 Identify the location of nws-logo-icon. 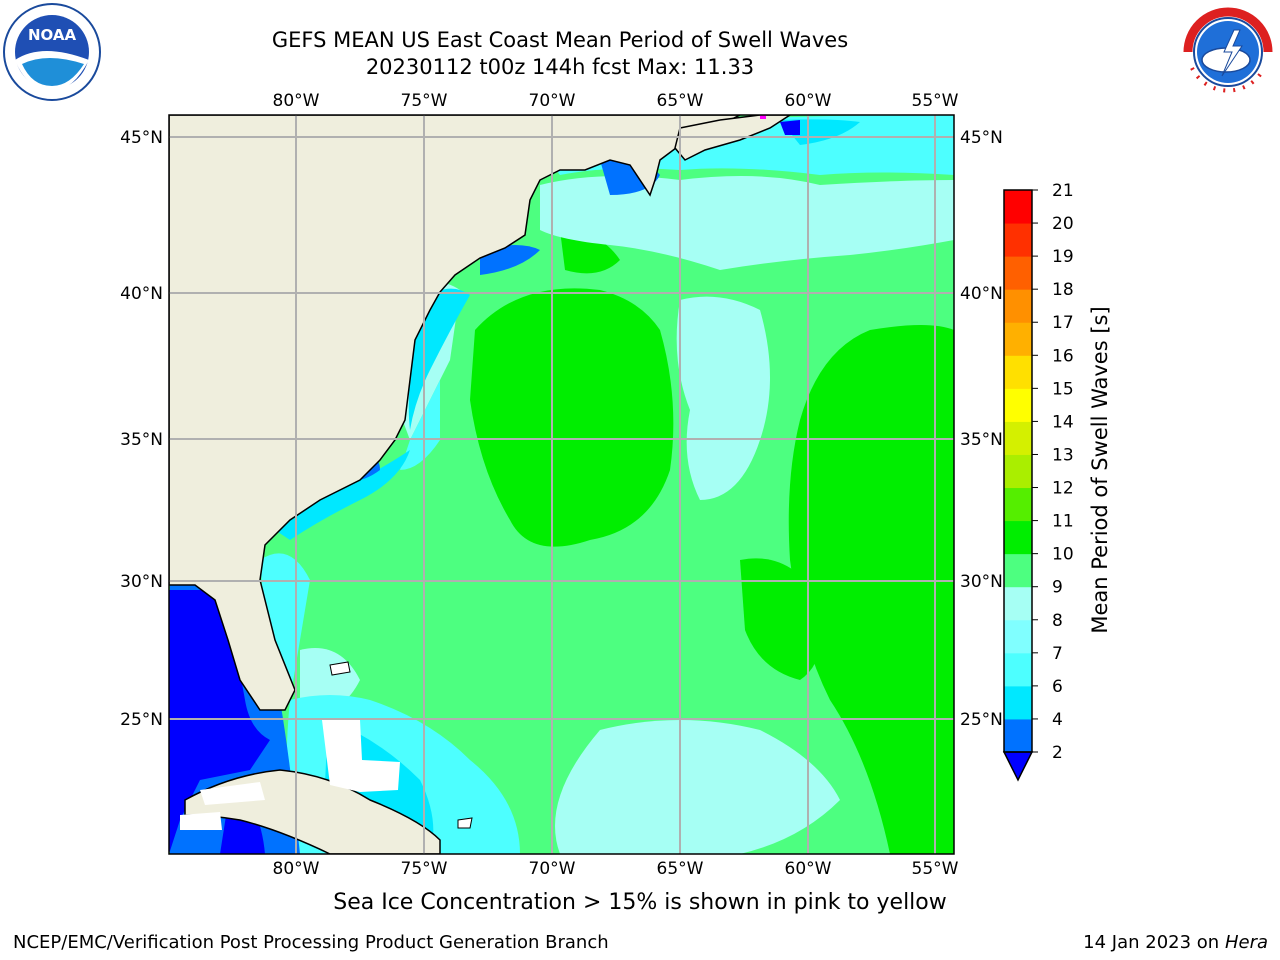
(1228, 52).